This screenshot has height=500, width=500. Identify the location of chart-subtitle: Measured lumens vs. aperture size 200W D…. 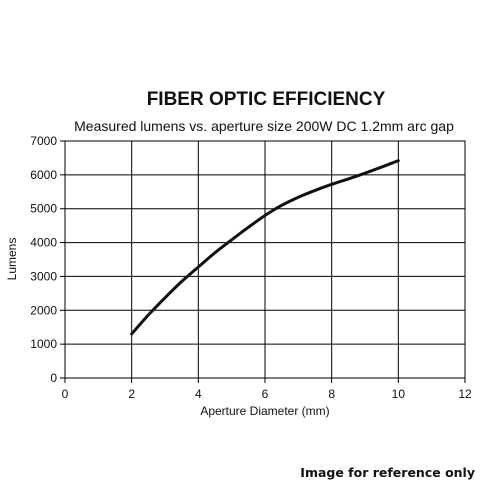
(264, 126).